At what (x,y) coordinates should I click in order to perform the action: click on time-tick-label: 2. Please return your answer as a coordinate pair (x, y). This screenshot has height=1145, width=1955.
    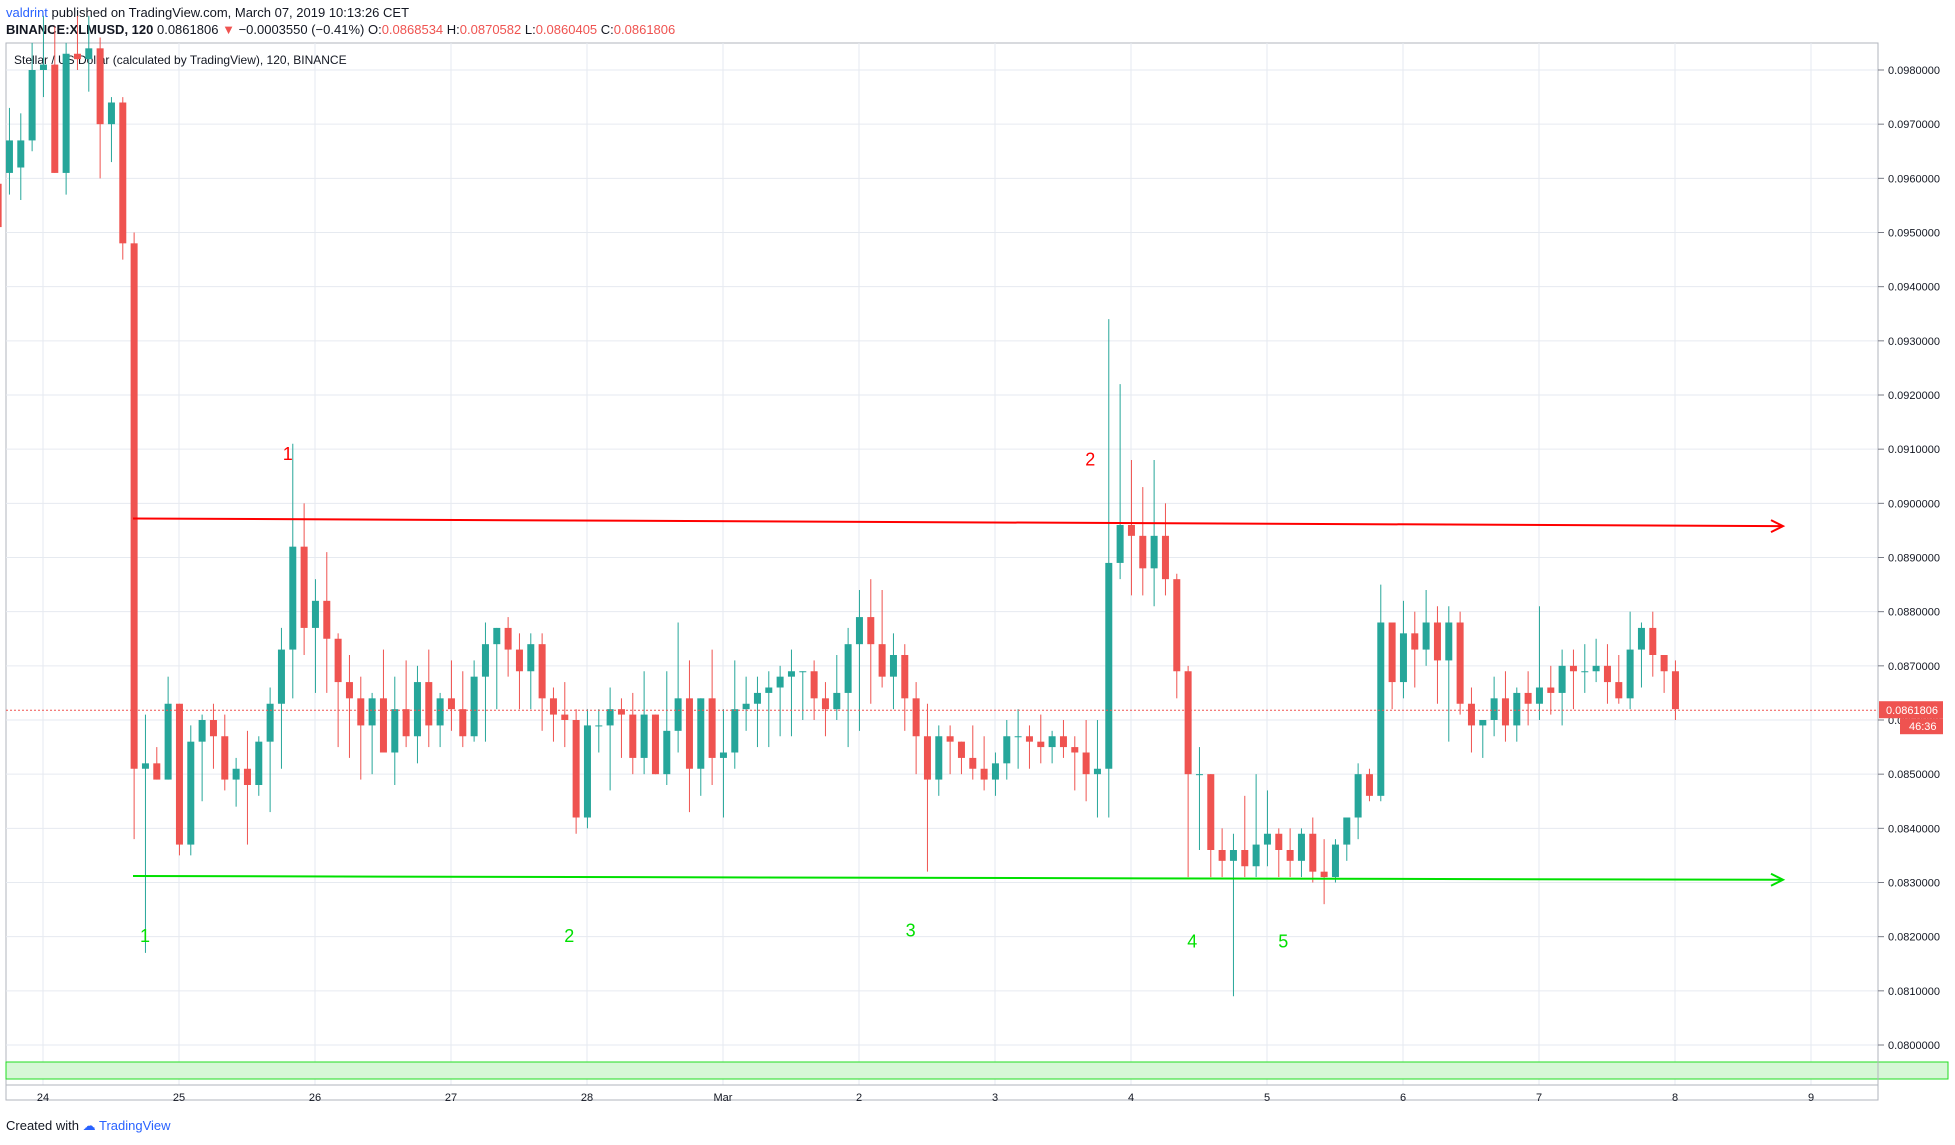
    Looking at the image, I should click on (859, 1098).